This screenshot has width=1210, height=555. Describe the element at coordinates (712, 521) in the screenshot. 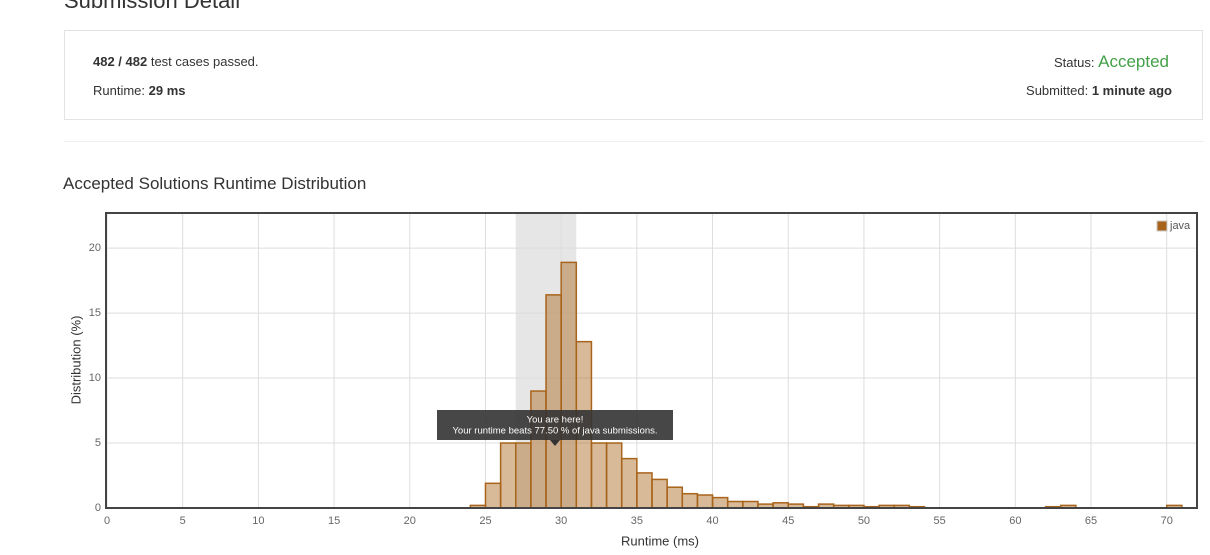

I see `x-tick-label: 40` at that location.